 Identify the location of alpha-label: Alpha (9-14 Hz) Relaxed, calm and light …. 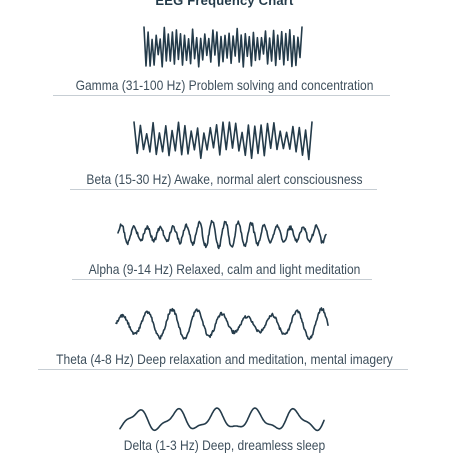
(224, 269).